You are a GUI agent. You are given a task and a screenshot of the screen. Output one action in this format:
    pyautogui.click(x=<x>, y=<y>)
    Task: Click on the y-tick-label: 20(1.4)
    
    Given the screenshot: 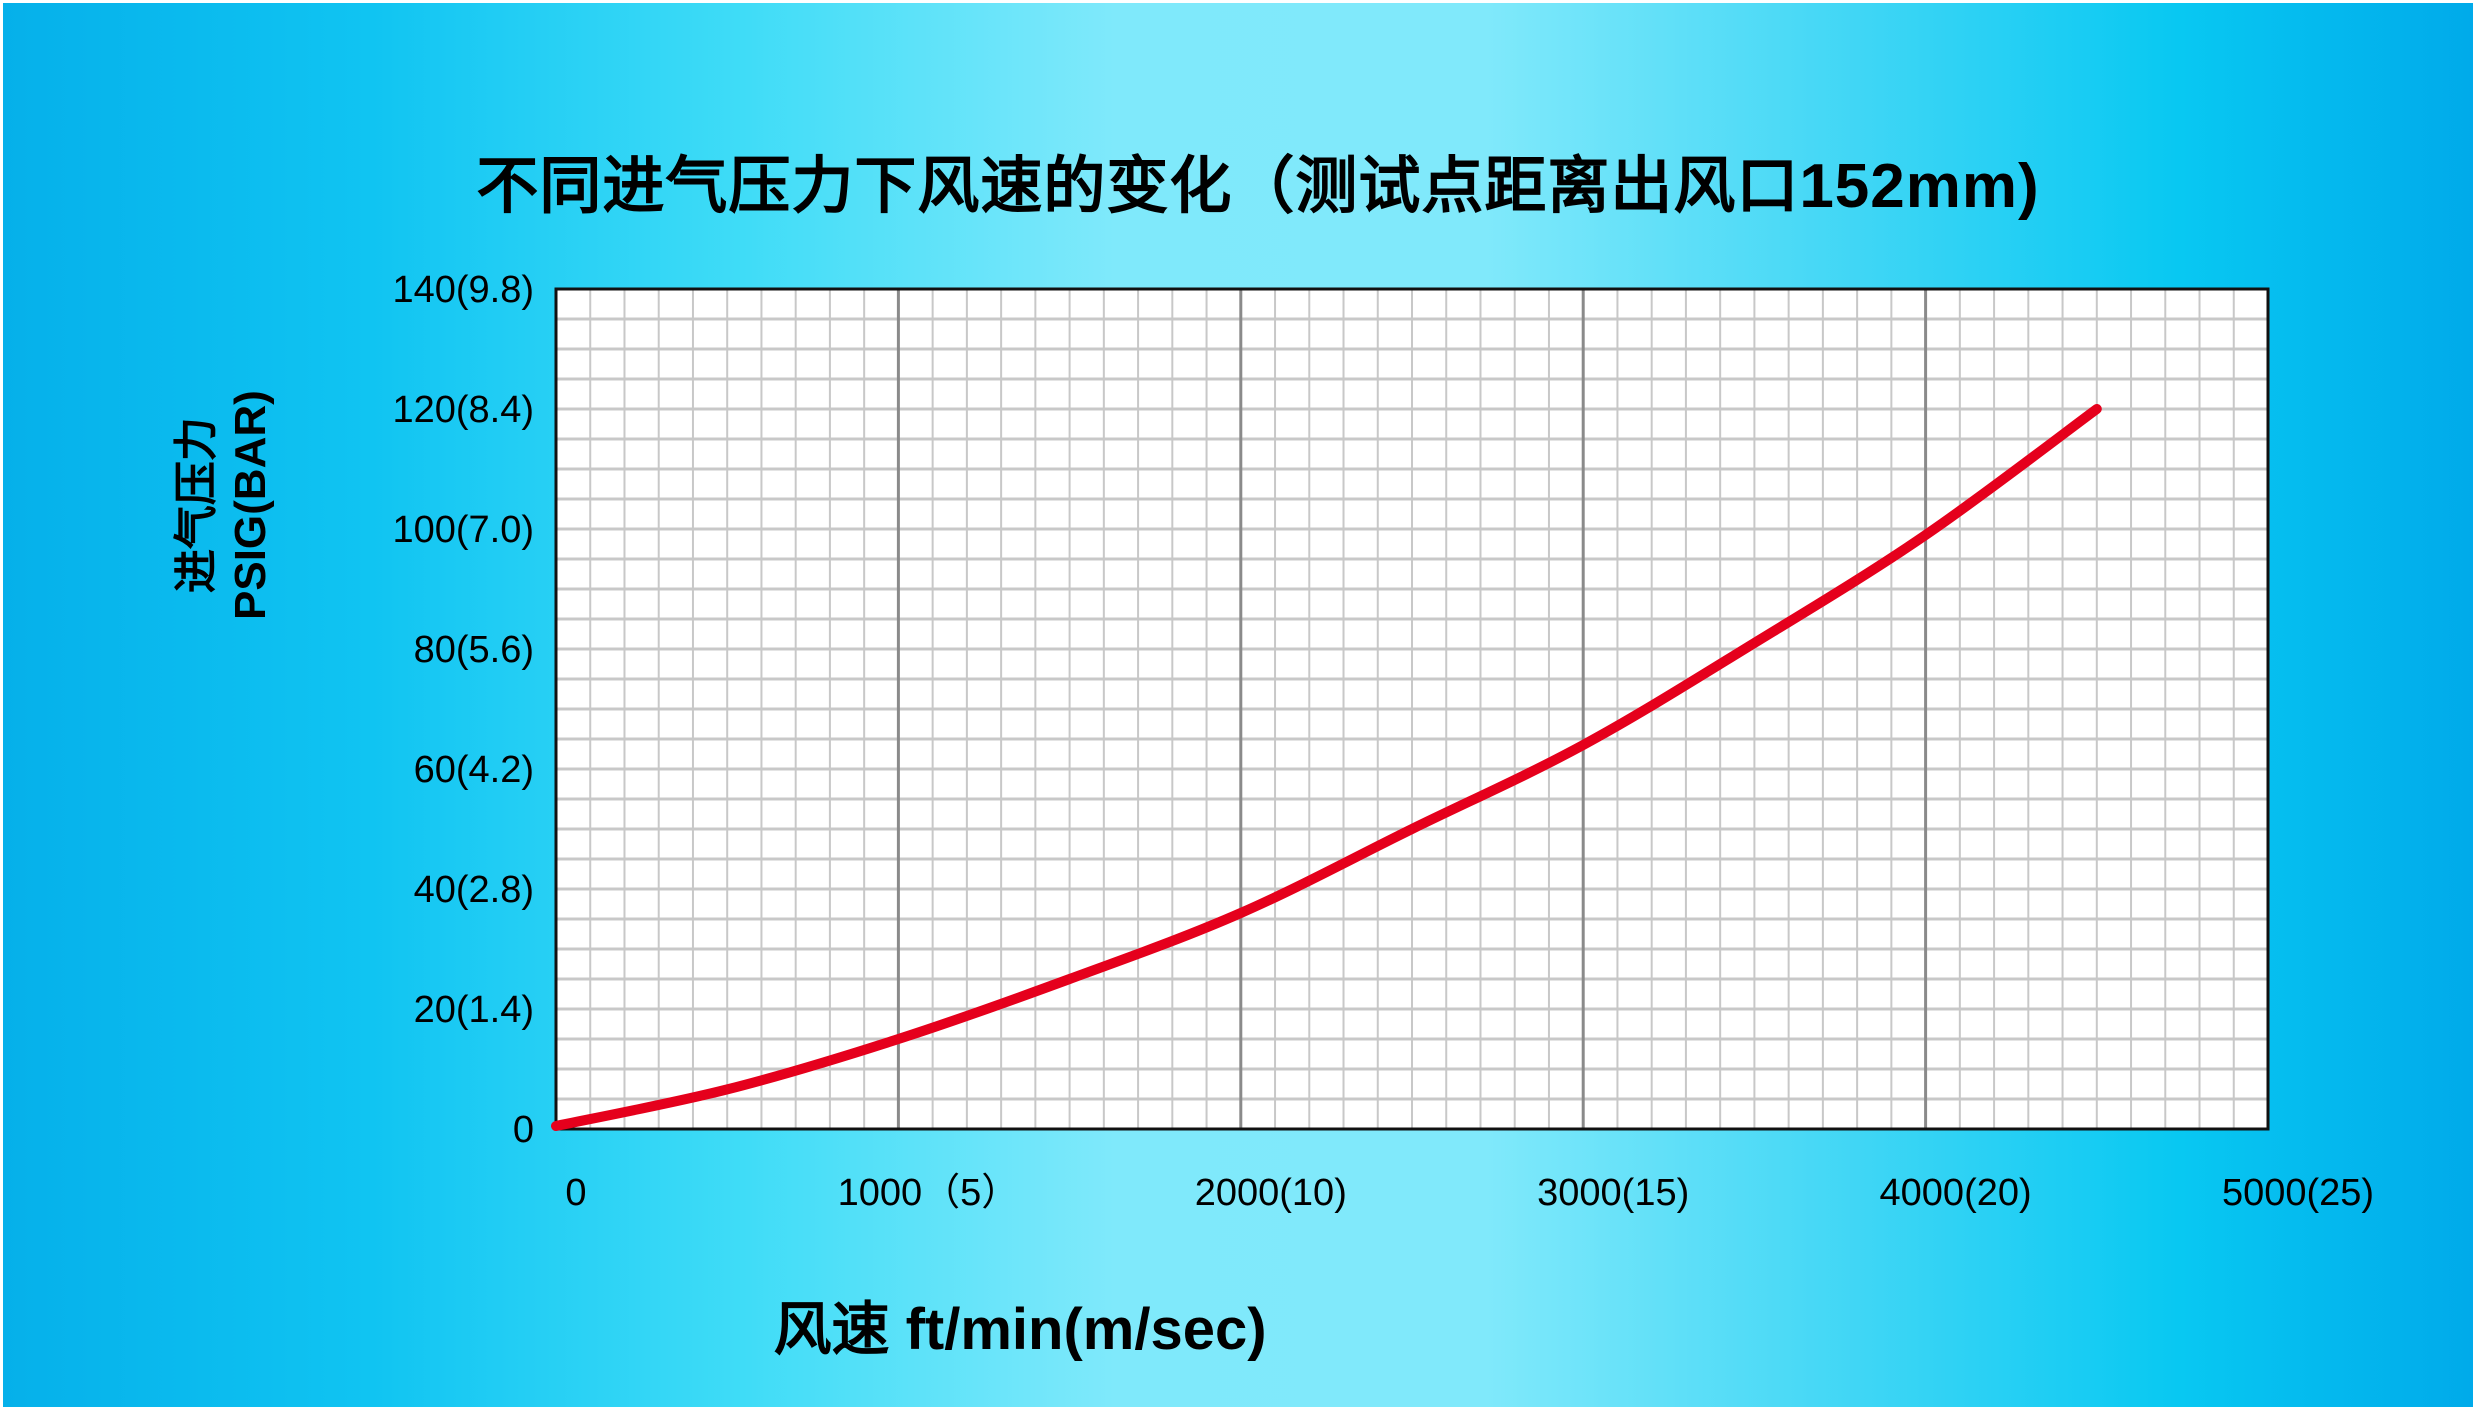 What is the action you would take?
    pyautogui.click(x=474, y=1010)
    